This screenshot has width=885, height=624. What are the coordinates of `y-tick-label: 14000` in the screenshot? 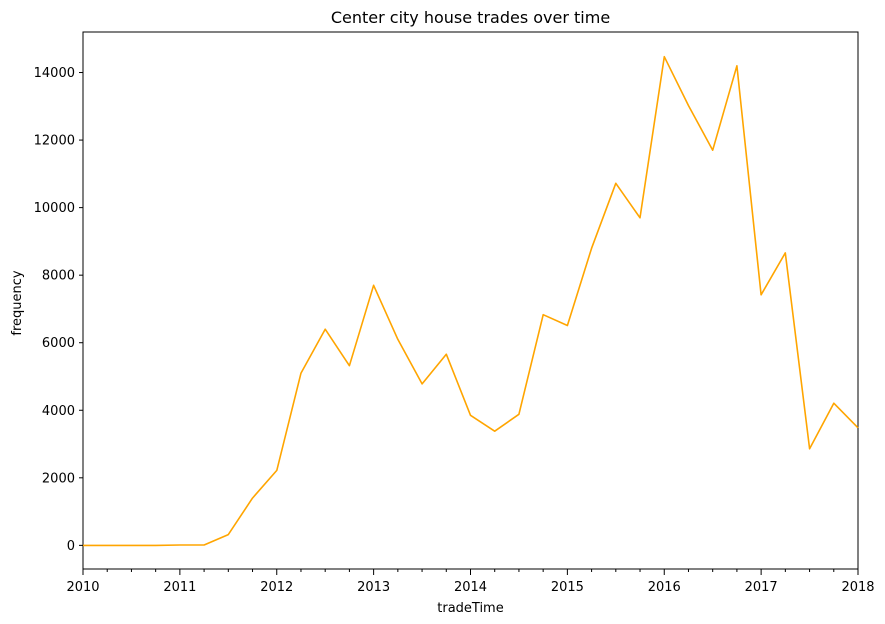 It's located at (54, 73).